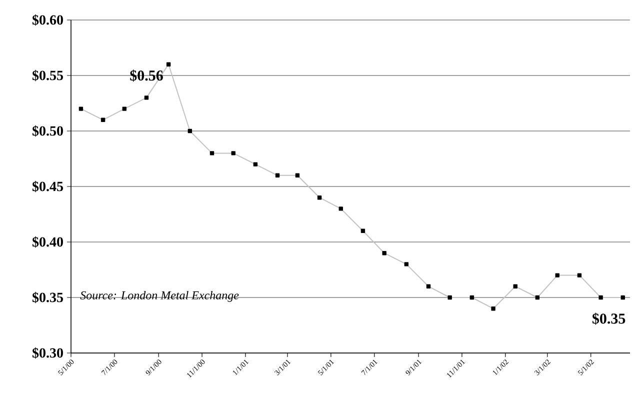  What do you see at coordinates (47, 186) in the screenshot?
I see `y-tick-label: $0.45` at bounding box center [47, 186].